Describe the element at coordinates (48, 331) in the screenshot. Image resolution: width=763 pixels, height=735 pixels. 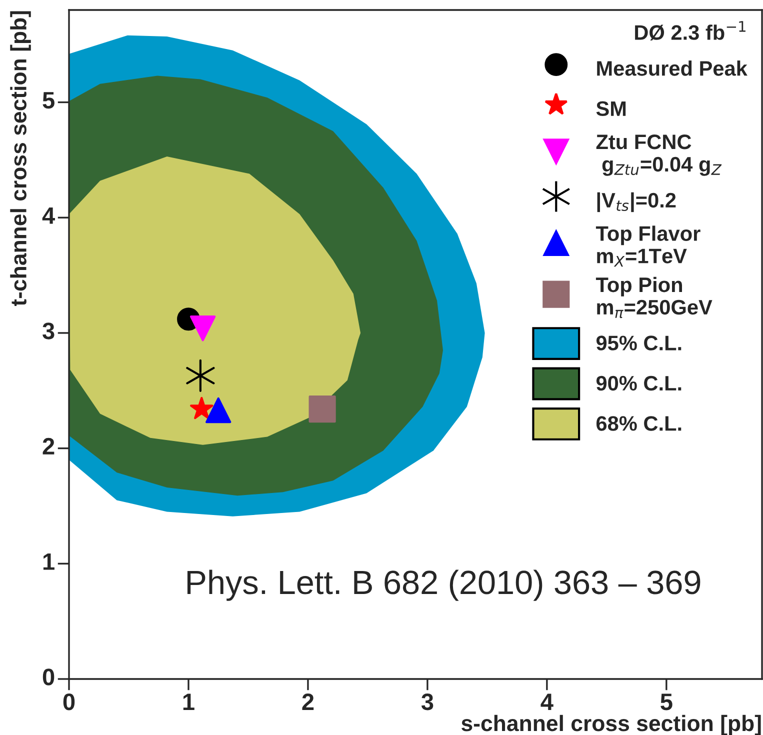
I see `y-tick-label: 3` at that location.